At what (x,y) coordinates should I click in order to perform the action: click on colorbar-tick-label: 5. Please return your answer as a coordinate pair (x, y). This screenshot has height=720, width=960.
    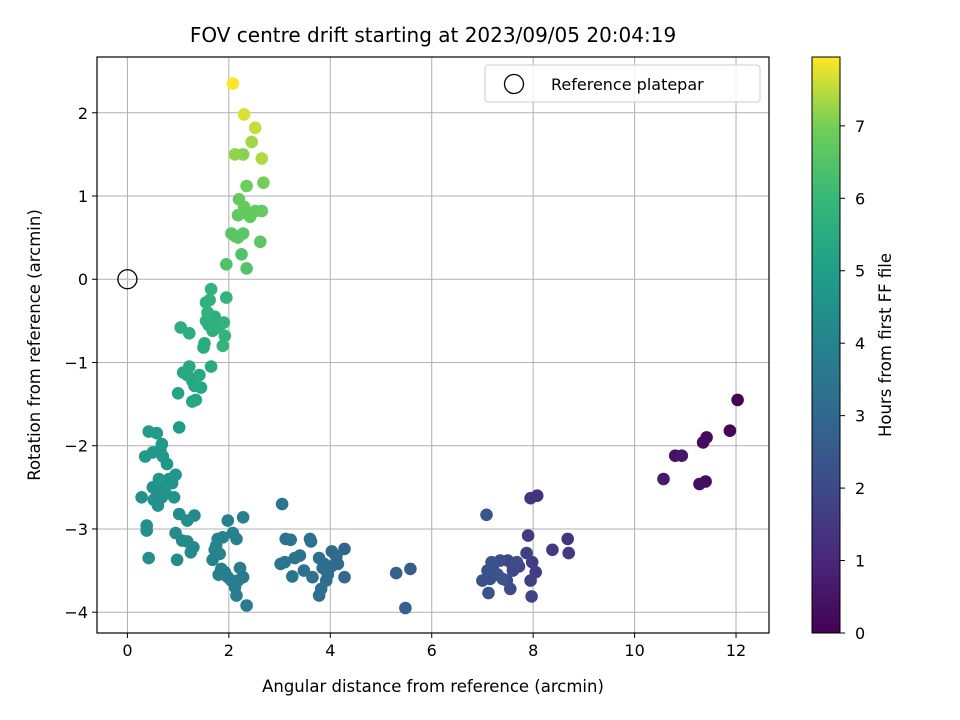
    Looking at the image, I should click on (860, 271).